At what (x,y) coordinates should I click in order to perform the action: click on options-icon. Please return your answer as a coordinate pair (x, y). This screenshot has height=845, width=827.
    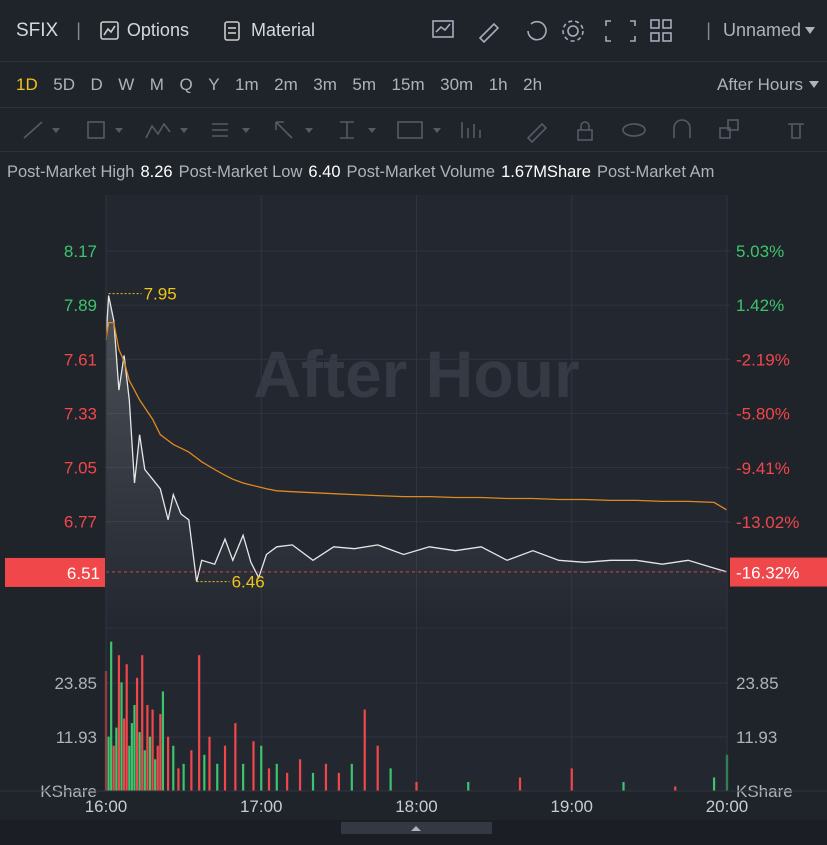
    Looking at the image, I should click on (109, 30).